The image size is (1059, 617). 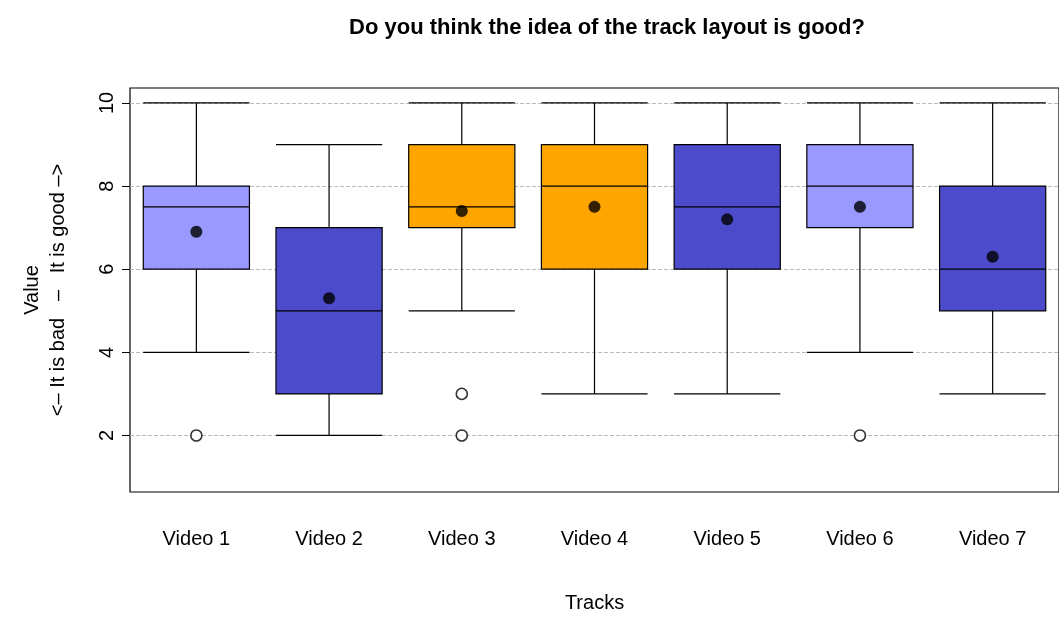 I want to click on x-tick-label: Video 4, so click(x=594, y=538).